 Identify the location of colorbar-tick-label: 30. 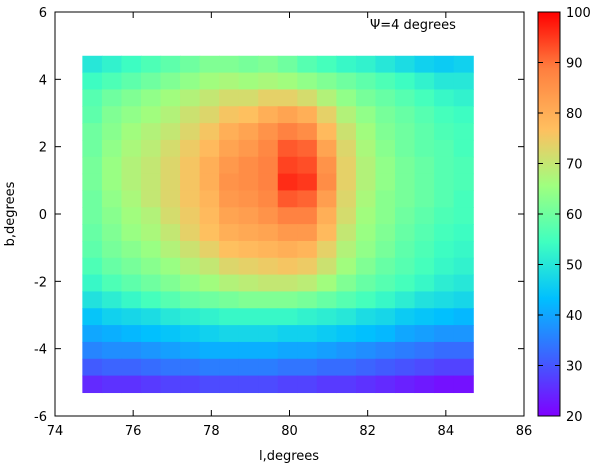
(574, 367).